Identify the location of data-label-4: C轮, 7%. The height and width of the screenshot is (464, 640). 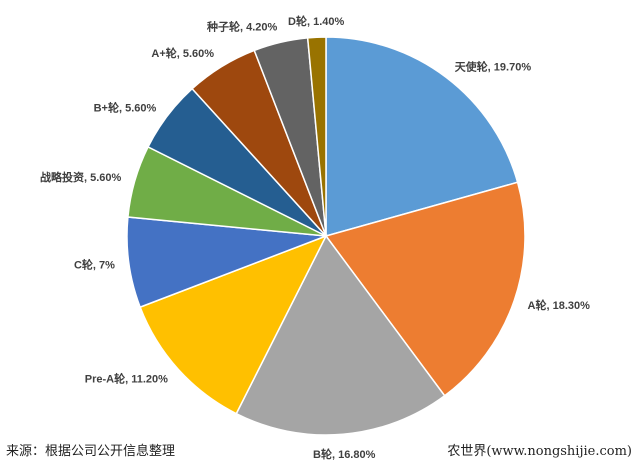
(94, 265).